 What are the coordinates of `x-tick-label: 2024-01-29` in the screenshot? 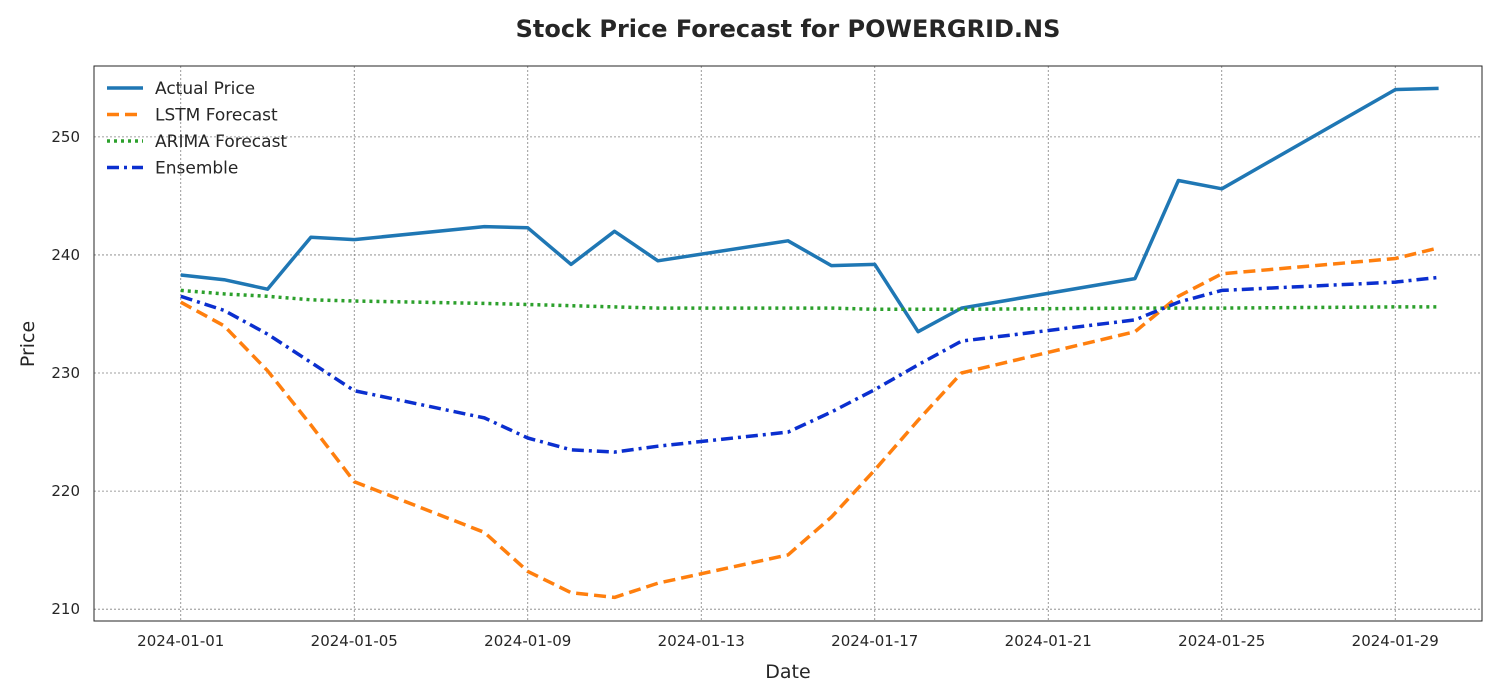 It's located at (1395, 641).